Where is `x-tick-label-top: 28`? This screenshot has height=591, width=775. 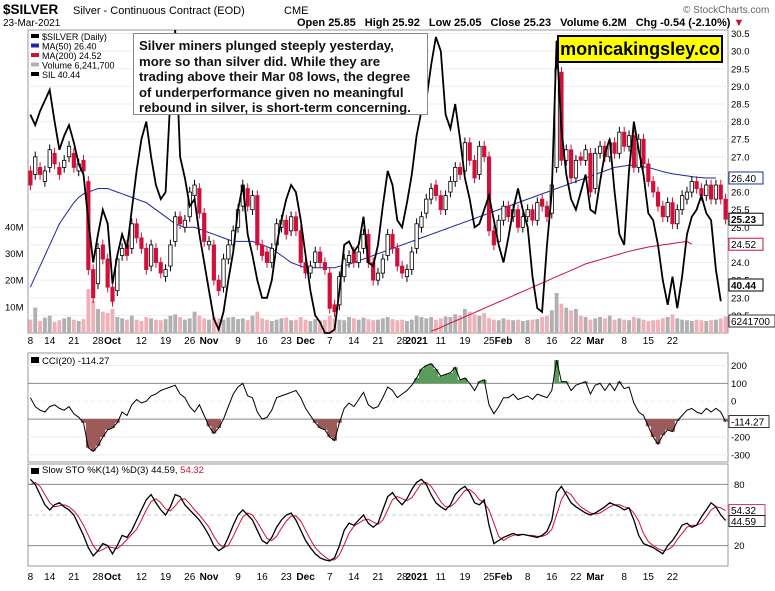
x-tick-label-top: 28 is located at coordinates (403, 341).